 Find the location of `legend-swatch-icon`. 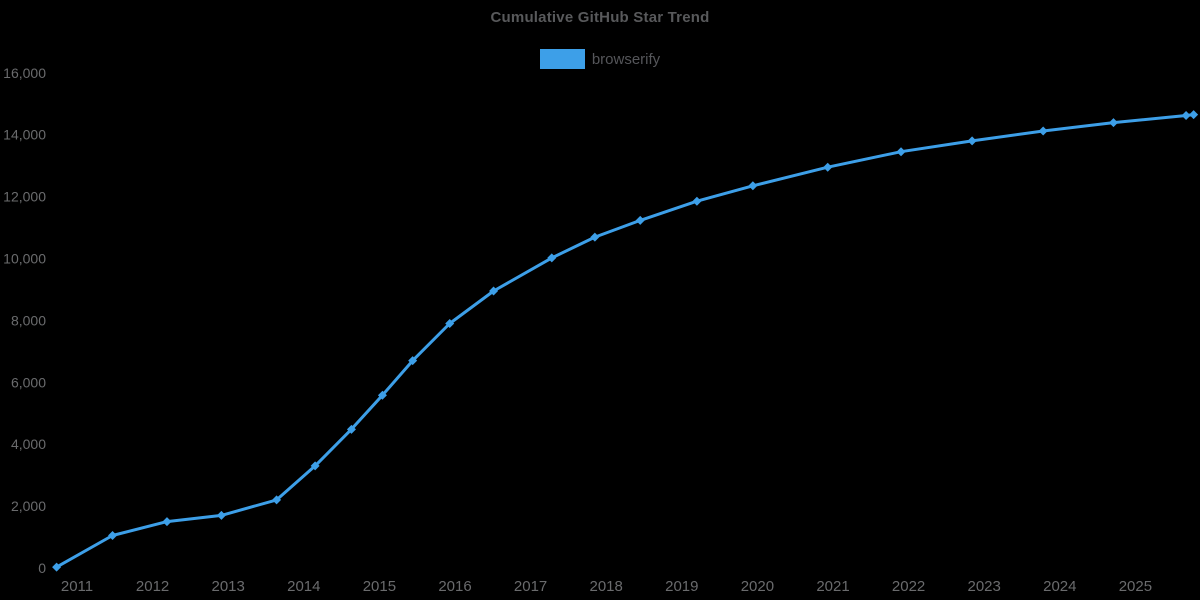

legend-swatch-icon is located at coordinates (562, 59).